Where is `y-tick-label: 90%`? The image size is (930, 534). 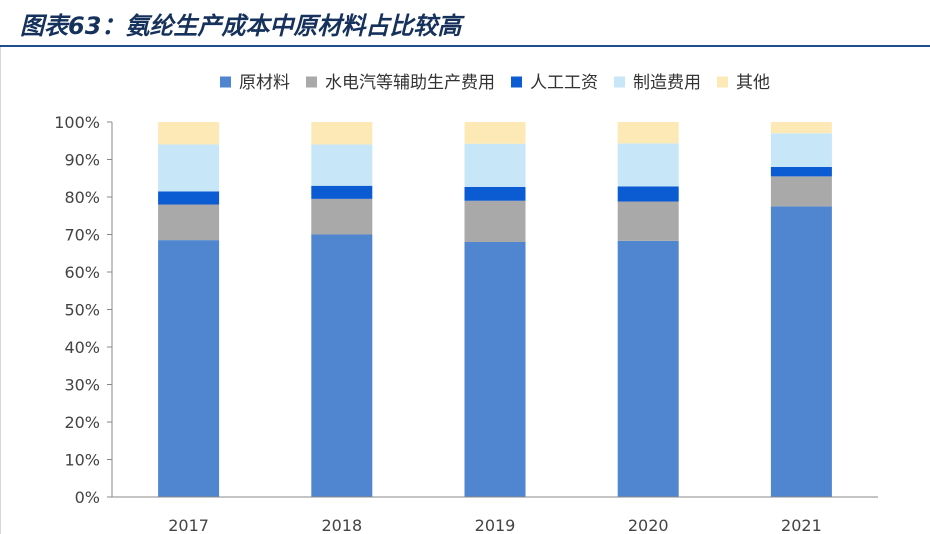
y-tick-label: 90% is located at coordinates (82, 160).